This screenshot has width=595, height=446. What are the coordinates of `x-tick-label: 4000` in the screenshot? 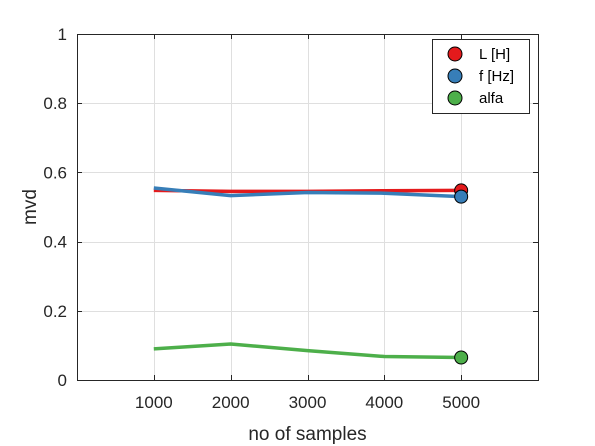 It's located at (384, 402).